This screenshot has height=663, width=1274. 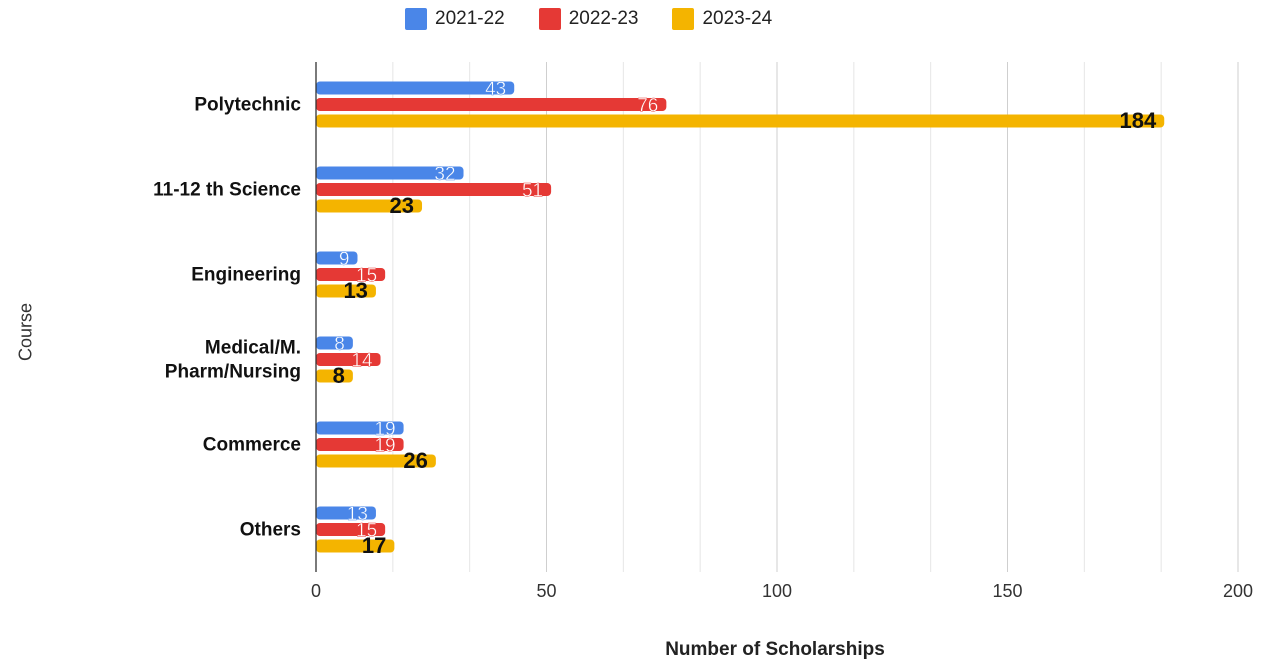 What do you see at coordinates (777, 591) in the screenshot?
I see `x-tick-label: 100` at bounding box center [777, 591].